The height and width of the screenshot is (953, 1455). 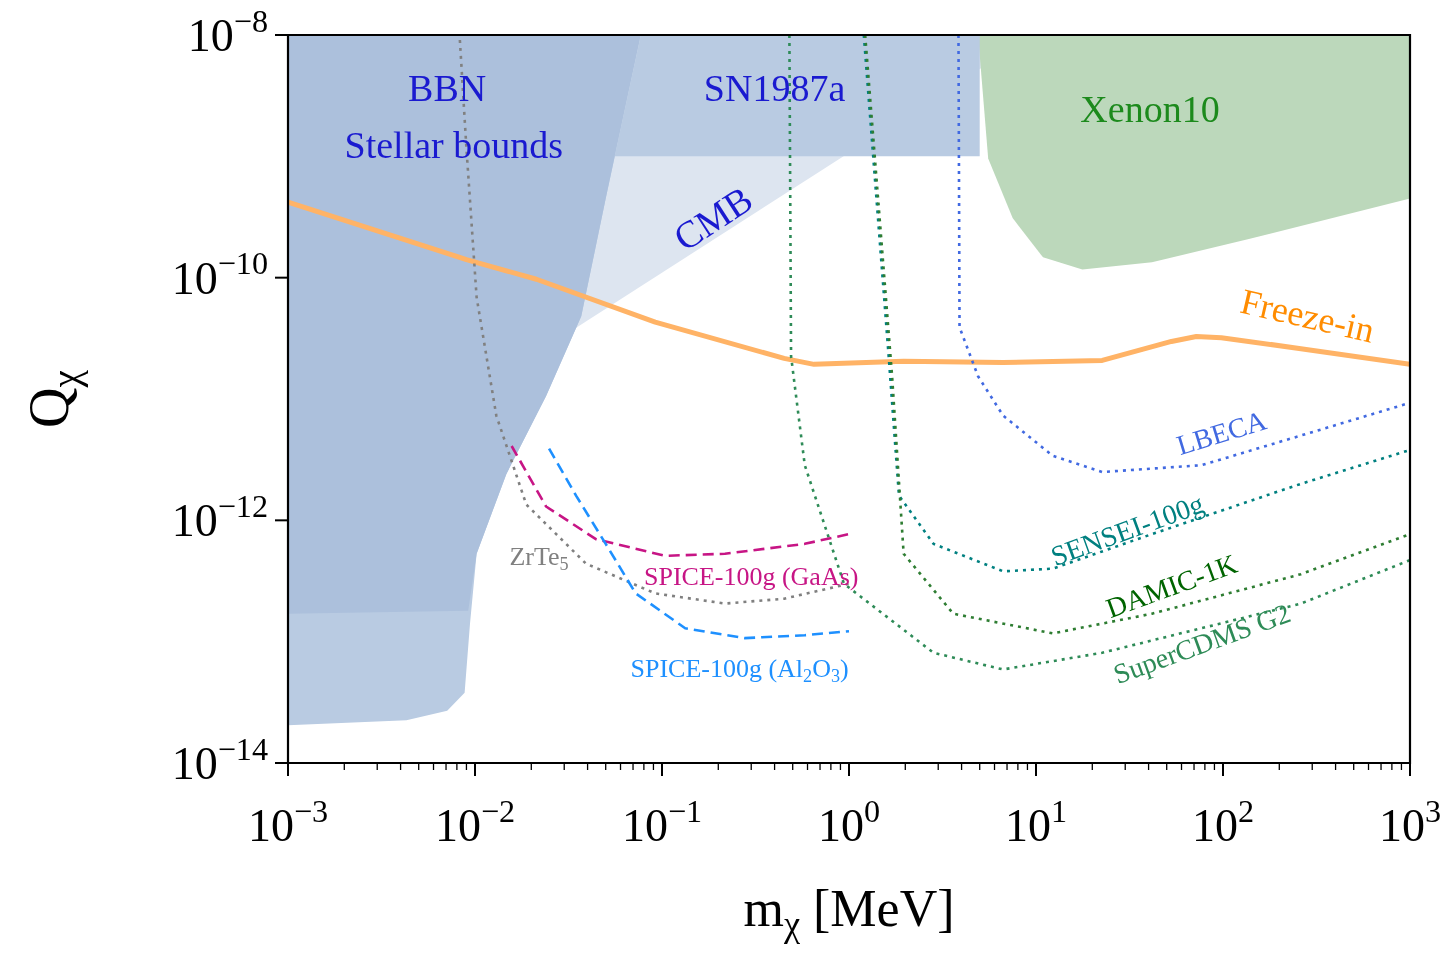 I want to click on text: LBECA, so click(x=1222, y=432).